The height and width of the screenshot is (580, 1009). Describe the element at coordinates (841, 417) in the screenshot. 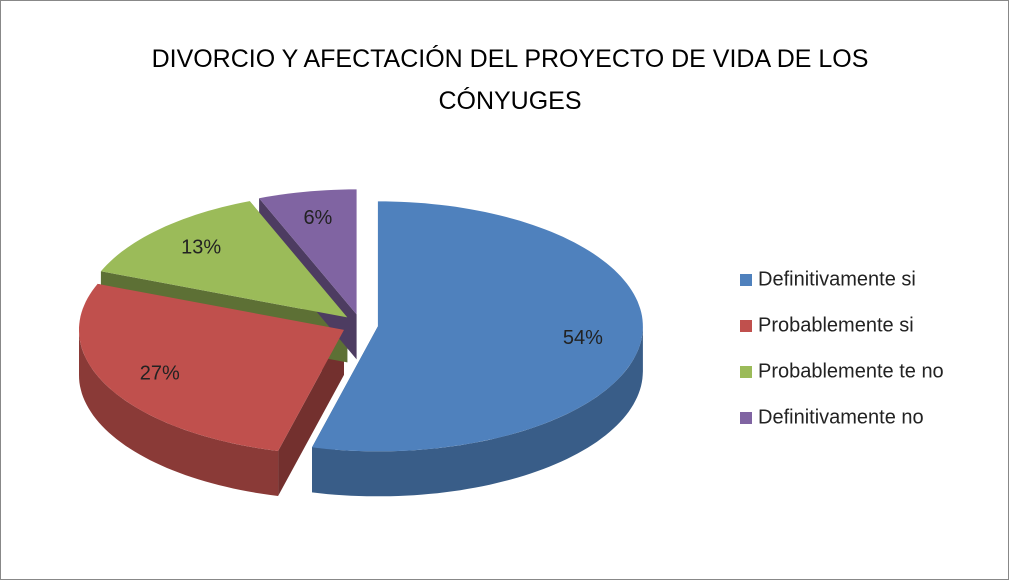

I see `legend-label: Definitivamente no` at that location.